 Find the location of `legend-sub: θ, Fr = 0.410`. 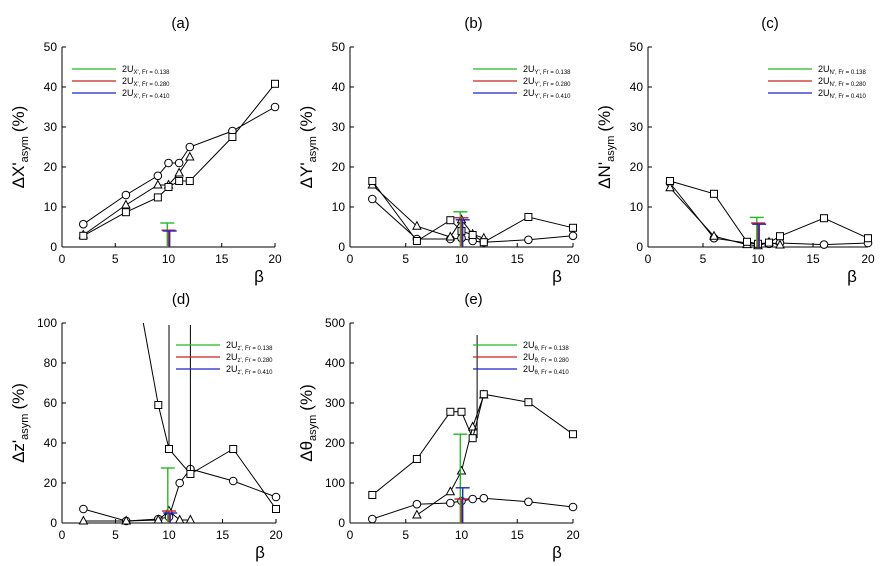

legend-sub: θ, Fr = 0.410 is located at coordinates (552, 373).